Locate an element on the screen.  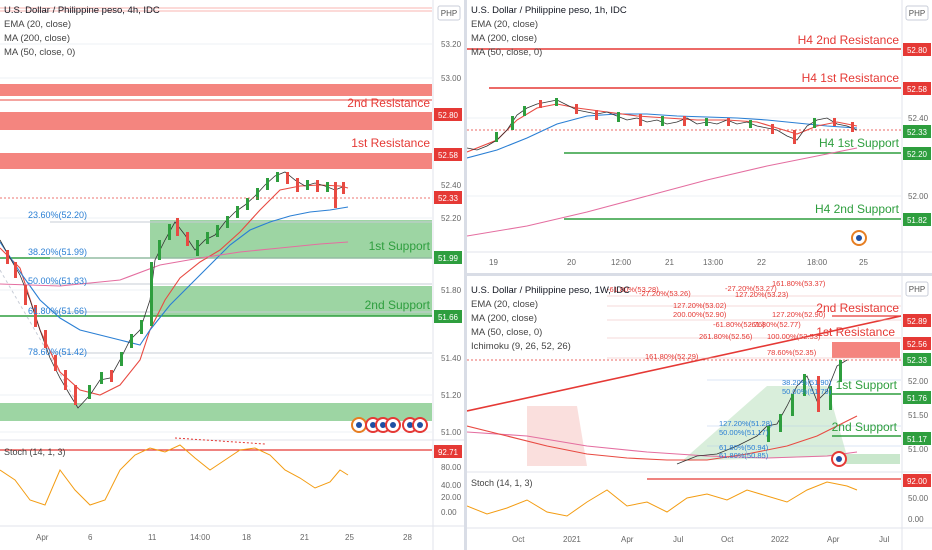
chart-text: 51.17 is located at coordinates (917, 439).